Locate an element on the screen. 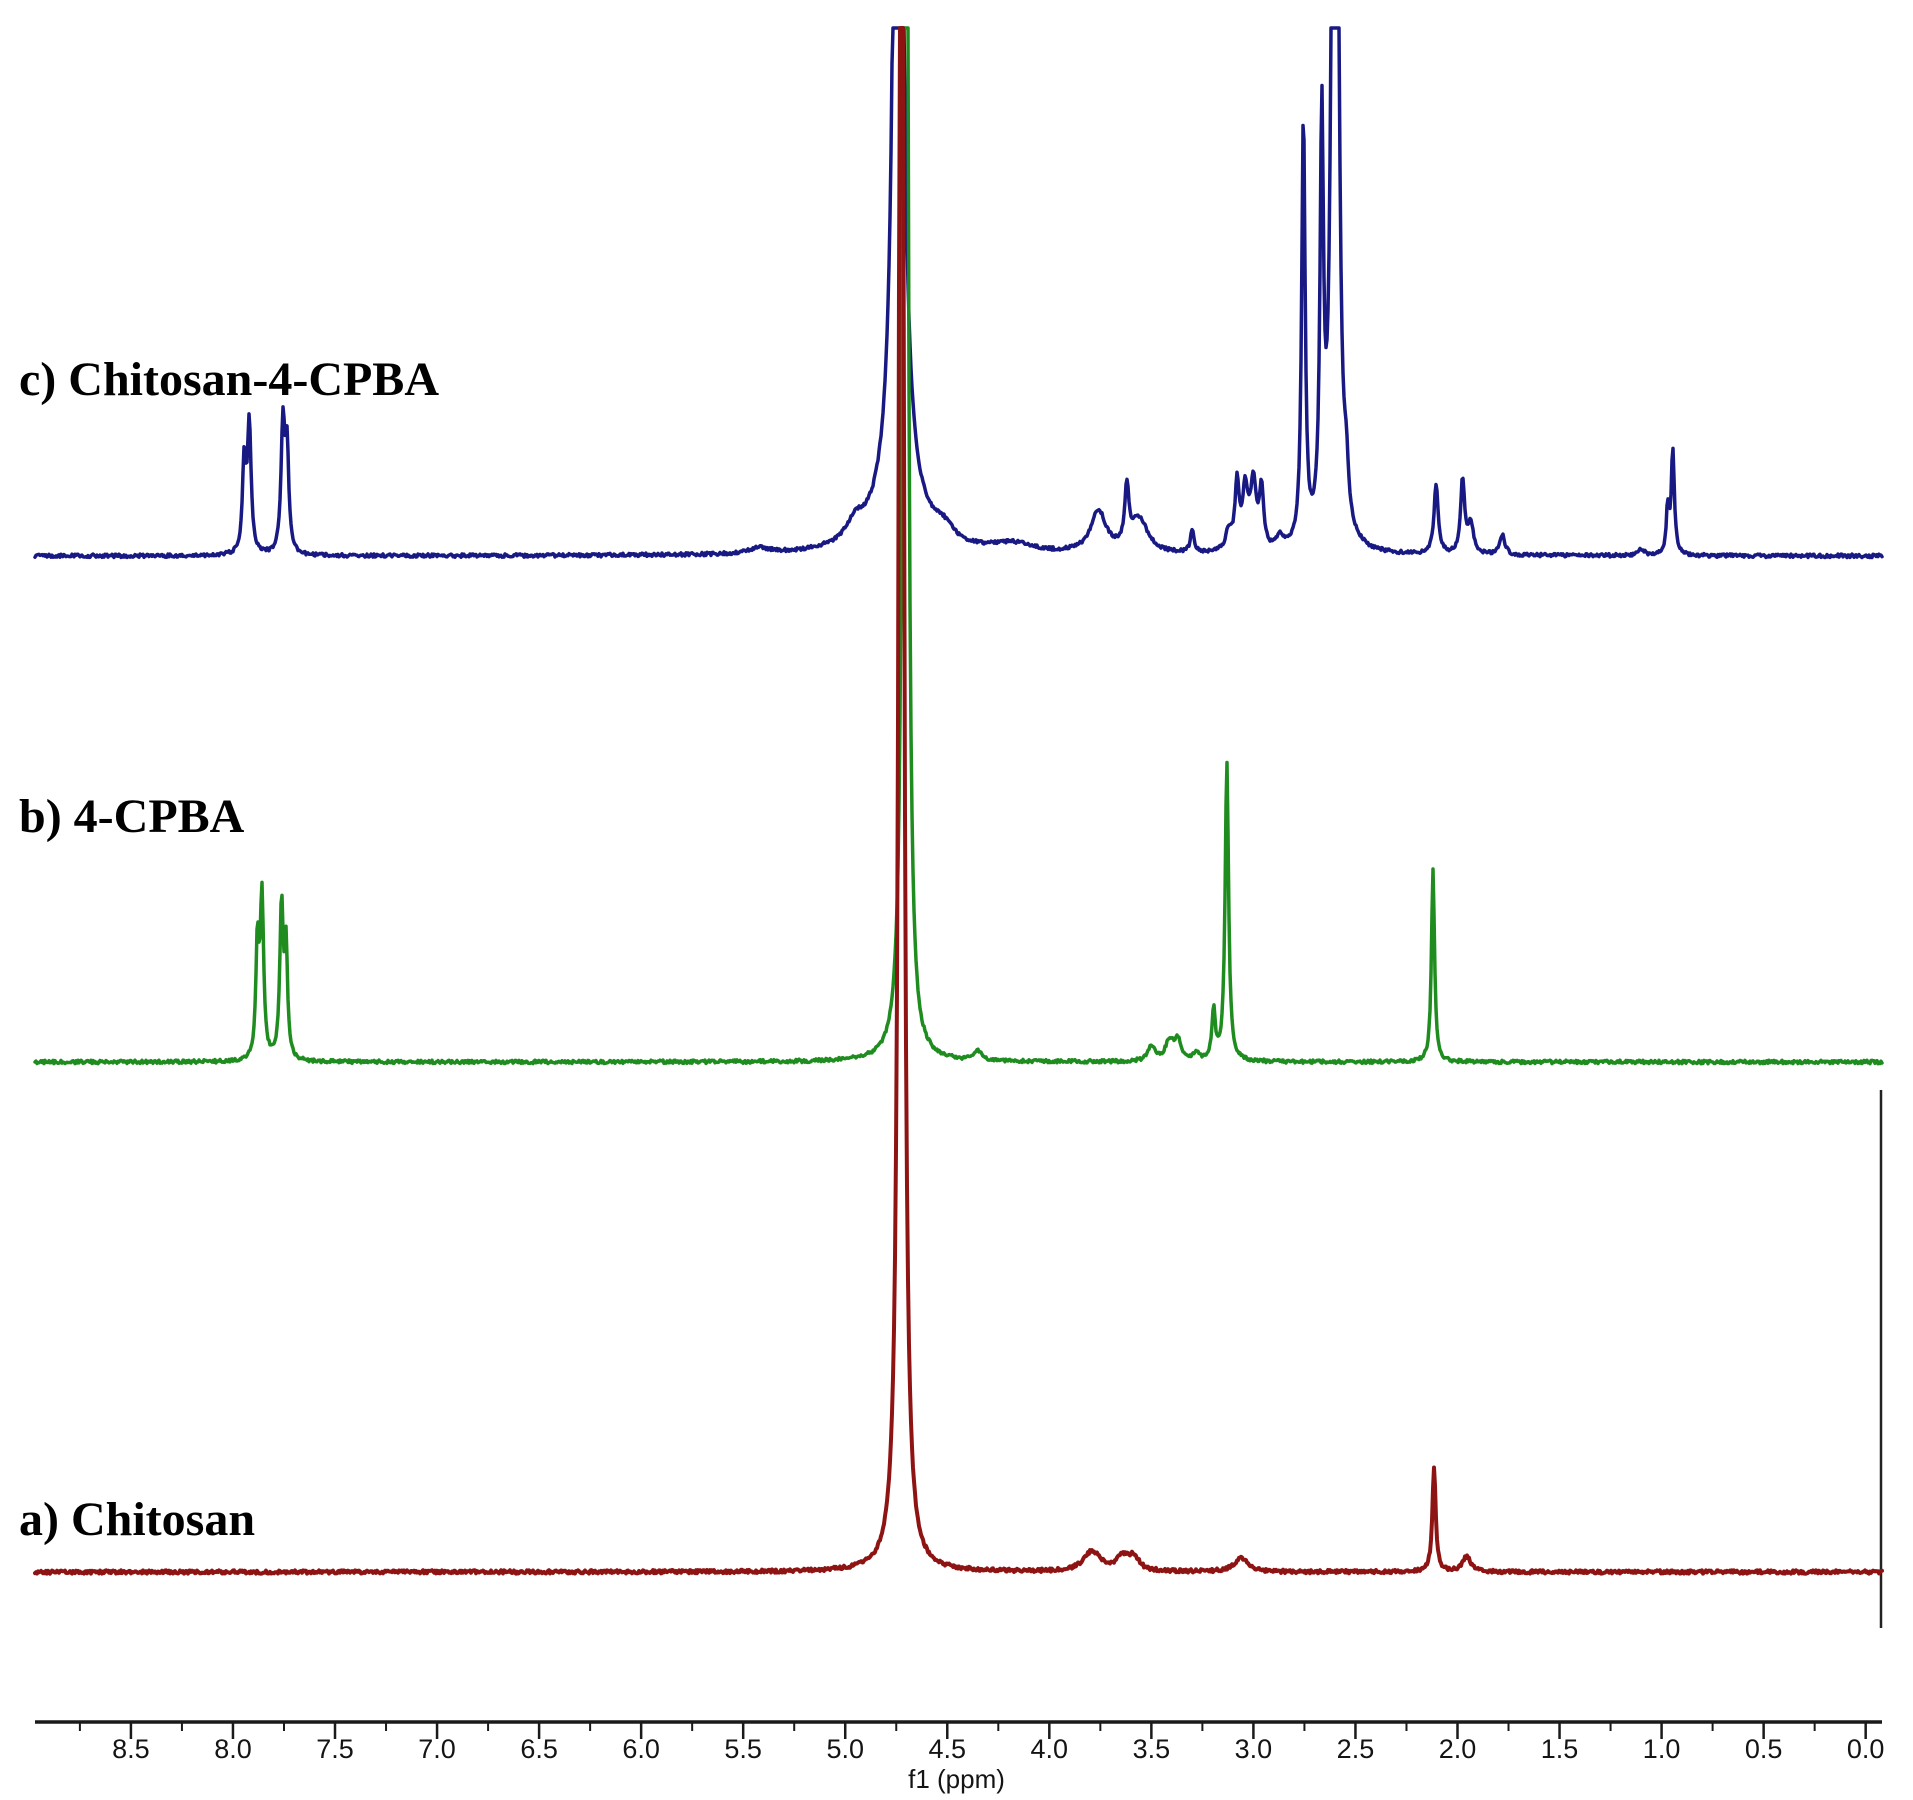 The image size is (1913, 1800). series-label-c: c) Chitosan-4-CPBA is located at coordinates (229, 379).